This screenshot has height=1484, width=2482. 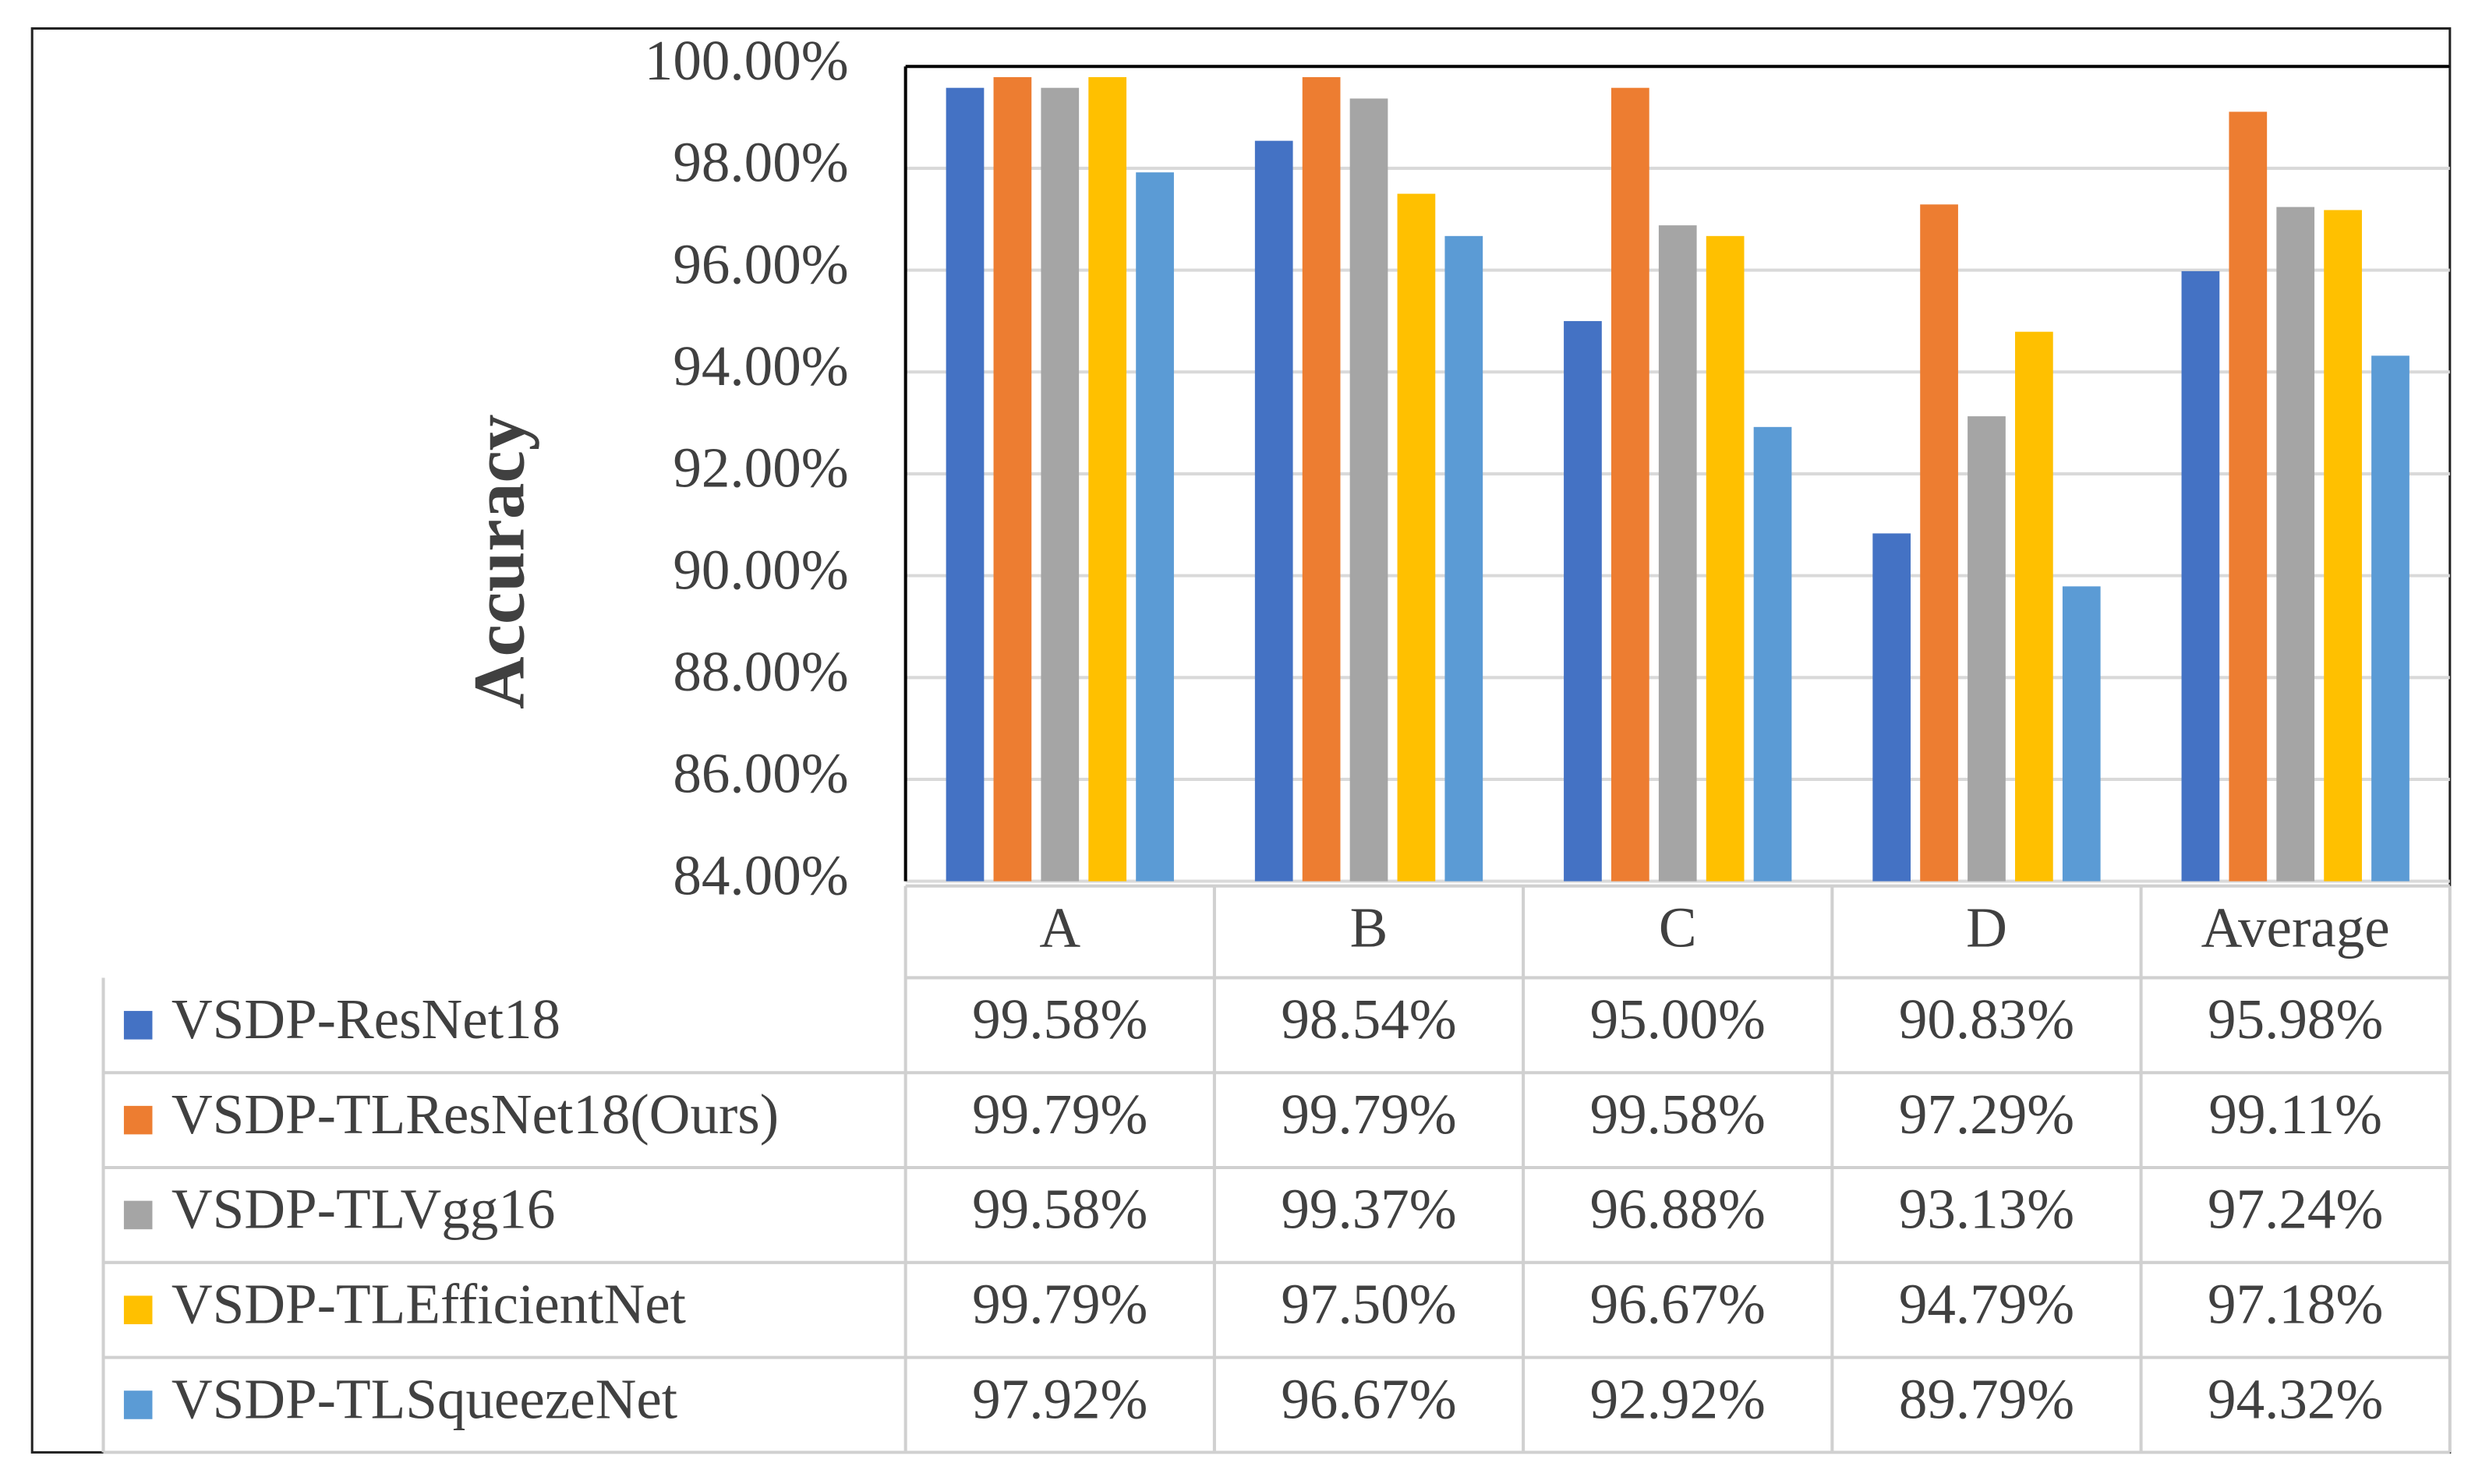 What do you see at coordinates (1678, 927) in the screenshot?
I see `x-tick-label: C` at bounding box center [1678, 927].